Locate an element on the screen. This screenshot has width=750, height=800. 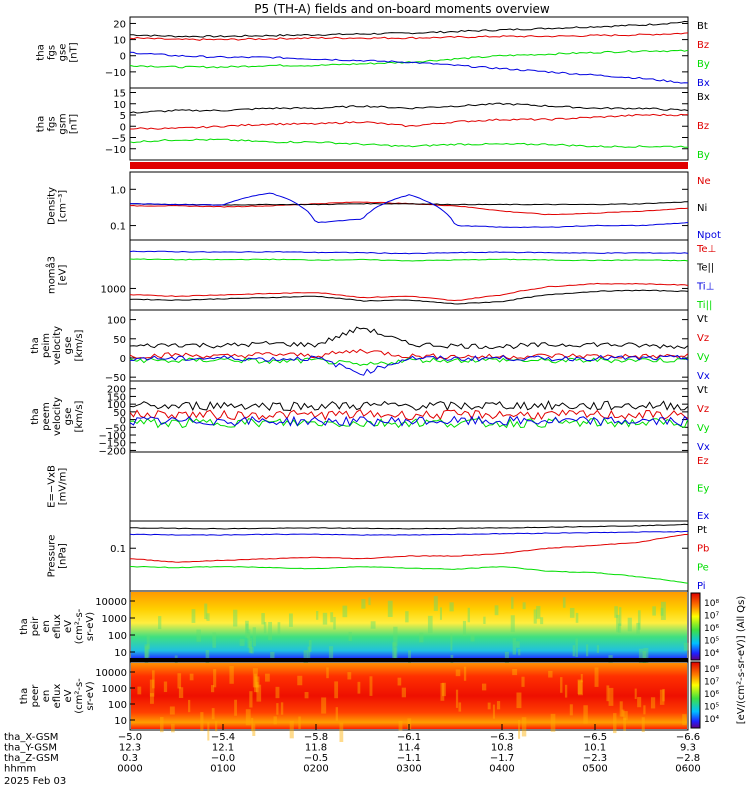
x-row-value: 12.1 is located at coordinates (223, 748).